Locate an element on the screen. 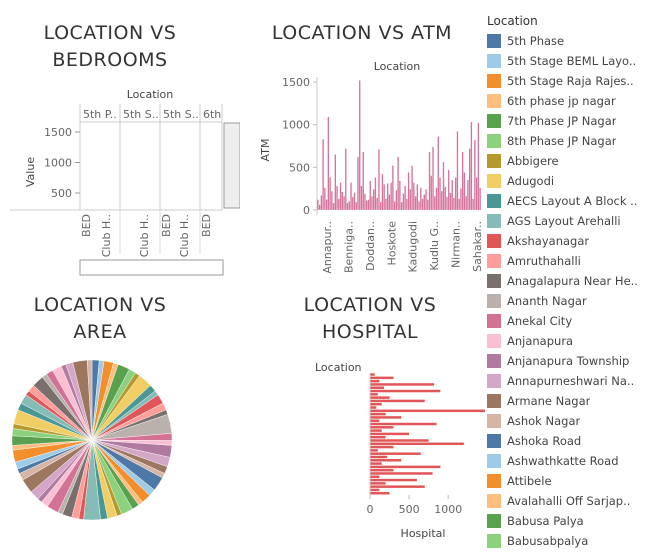  legend-item: 7th Phase JP Nagar is located at coordinates (567, 121).